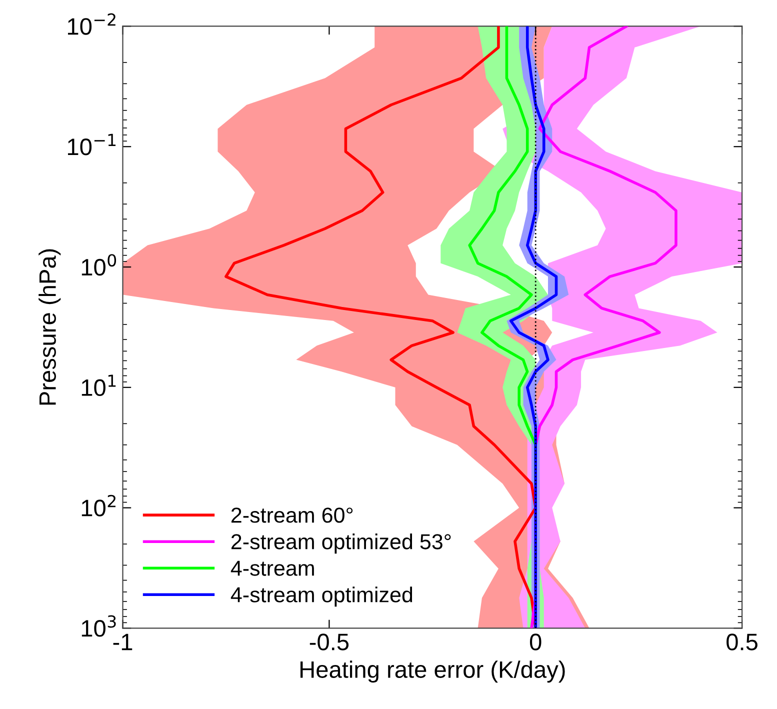  What do you see at coordinates (272, 568) in the screenshot?
I see `legend-label: 4-stream` at bounding box center [272, 568].